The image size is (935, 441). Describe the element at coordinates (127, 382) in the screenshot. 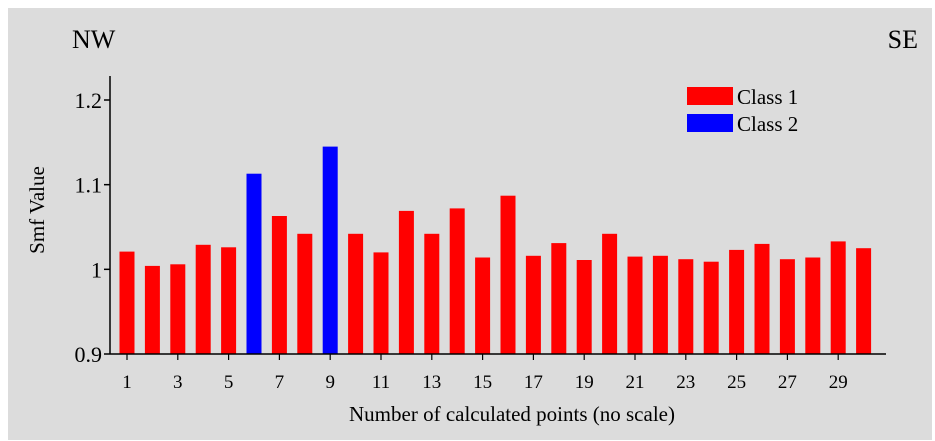

I see `x-tick-label: 1` at that location.